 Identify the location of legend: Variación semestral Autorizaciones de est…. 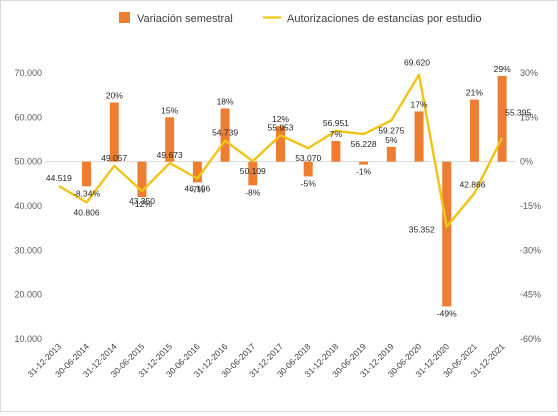
(300, 18).